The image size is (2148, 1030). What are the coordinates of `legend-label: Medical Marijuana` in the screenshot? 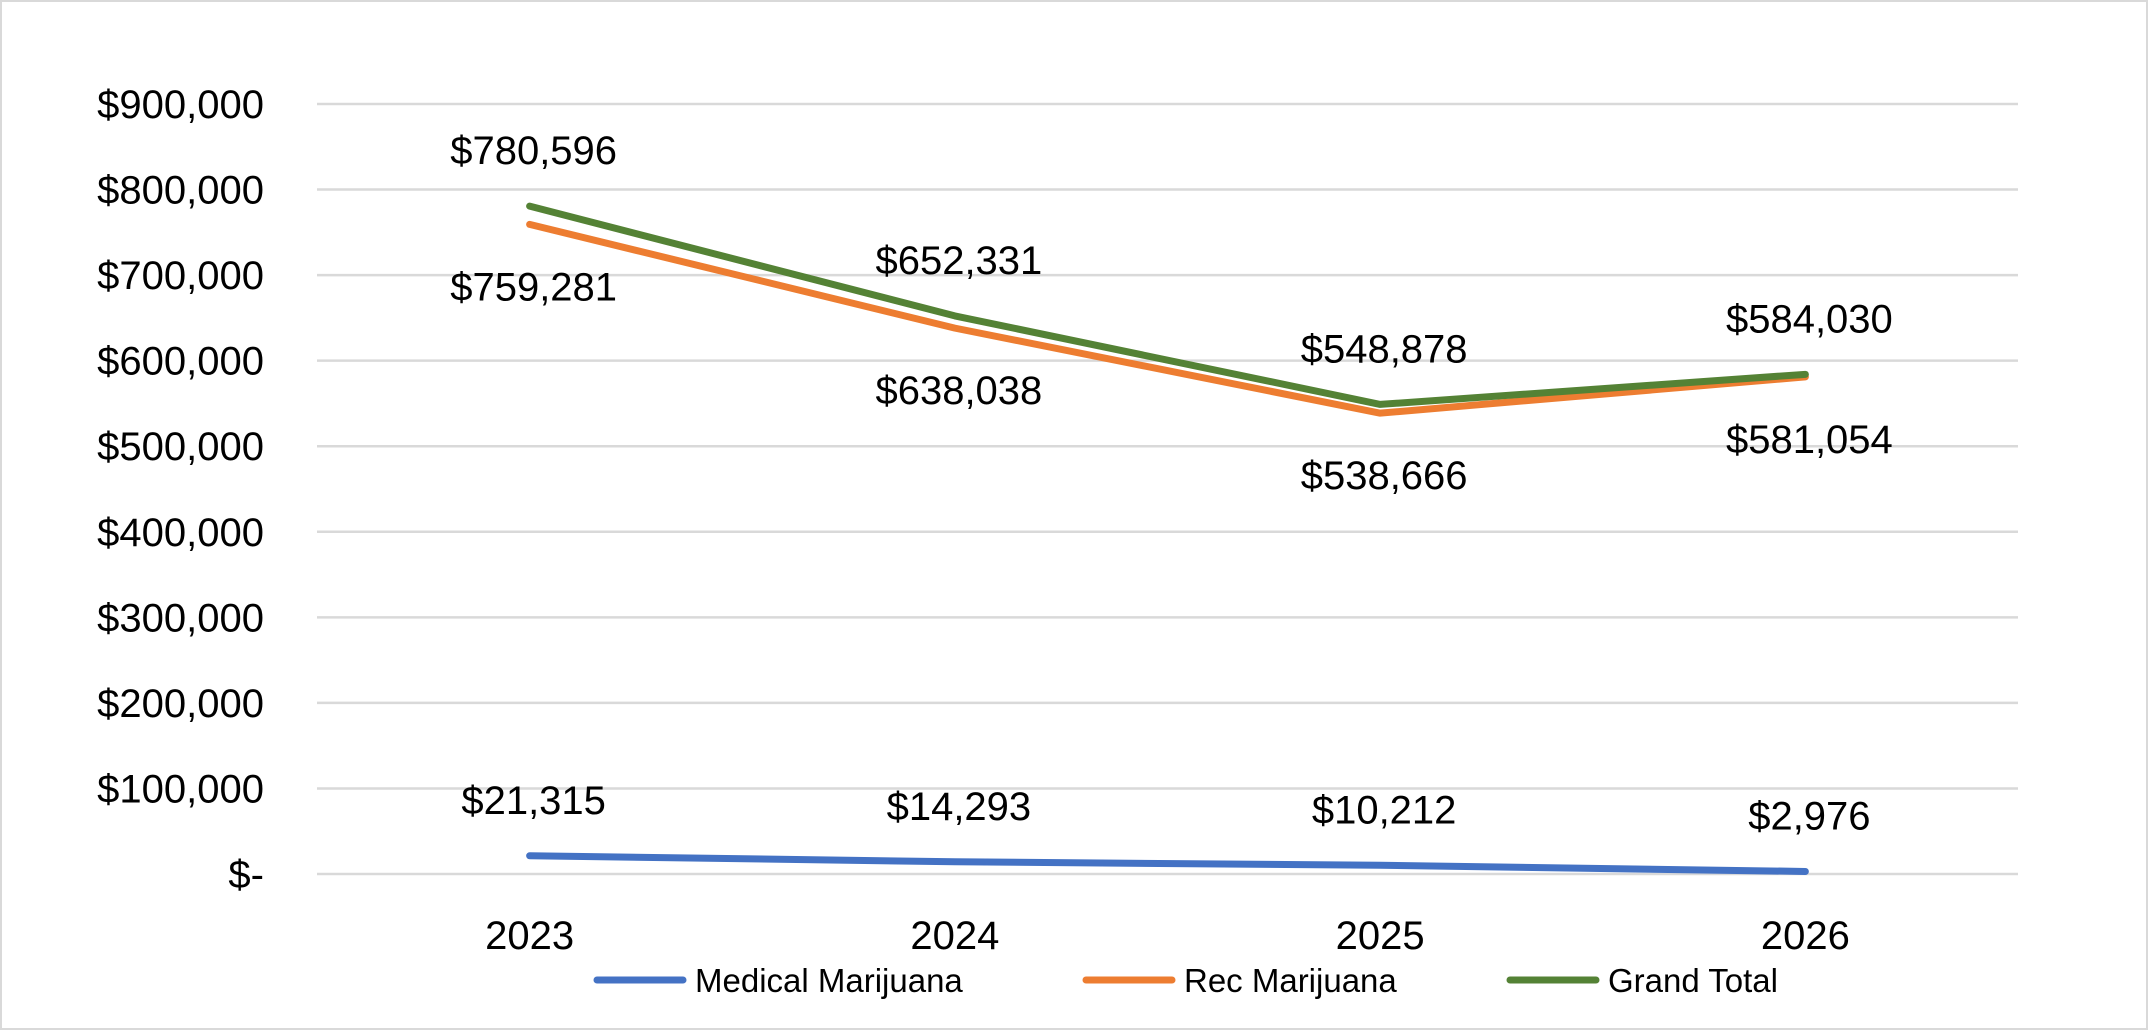 It's located at (829, 980).